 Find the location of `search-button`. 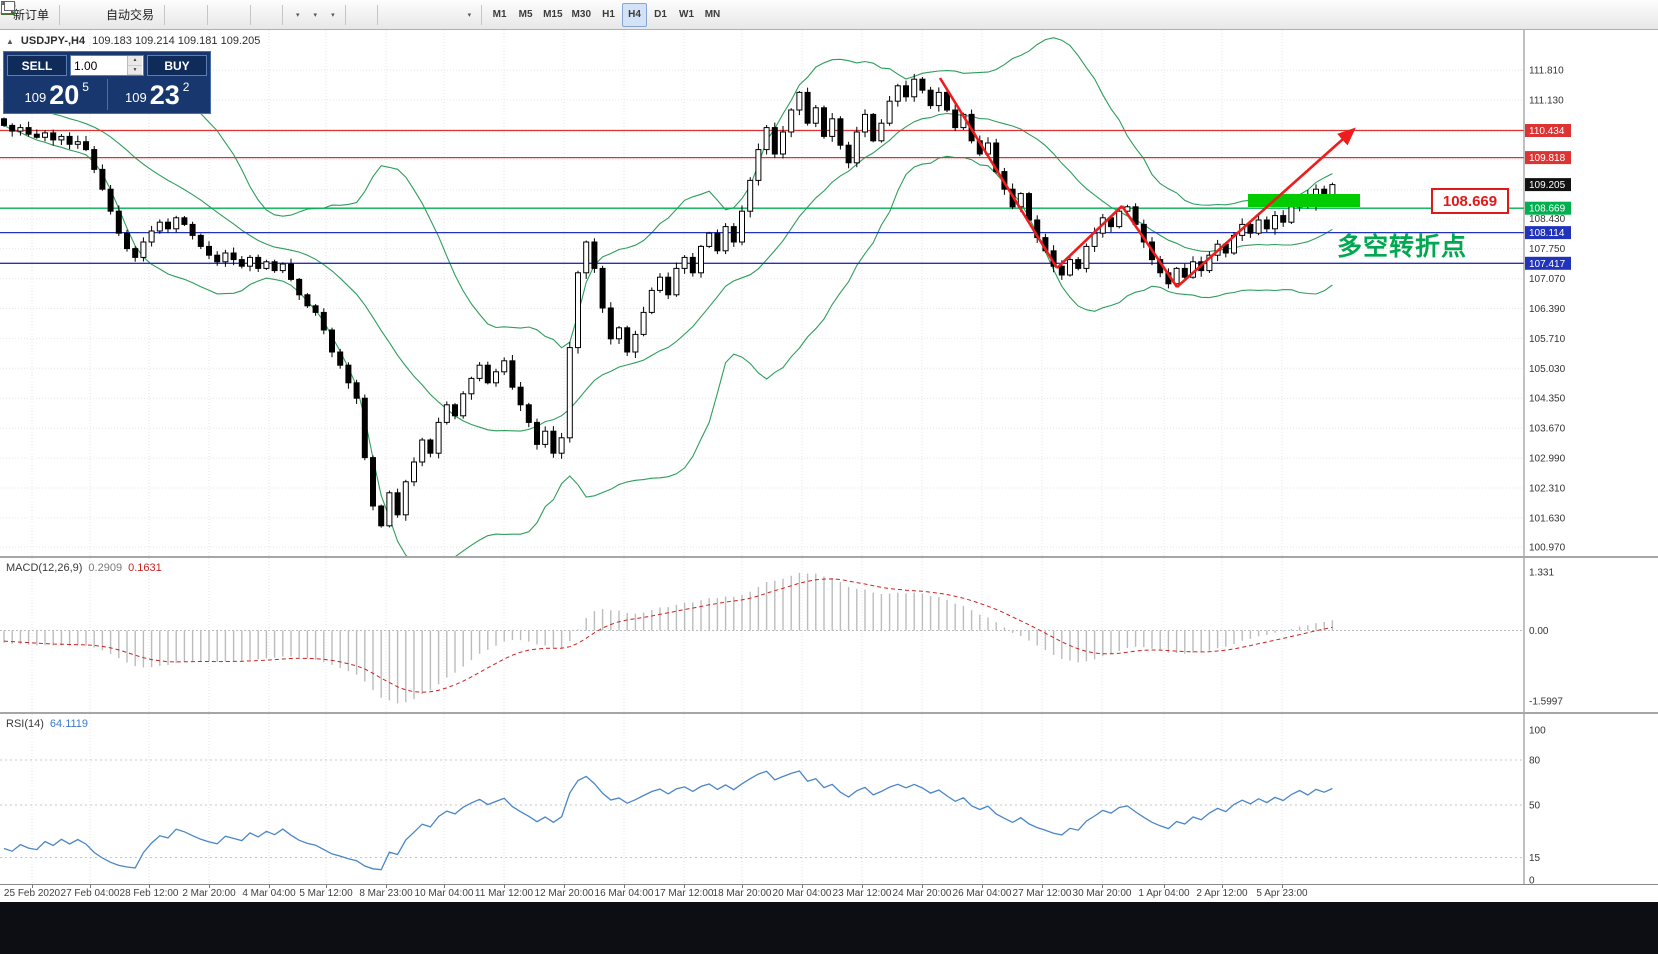

search-button is located at coordinates (821, 14).